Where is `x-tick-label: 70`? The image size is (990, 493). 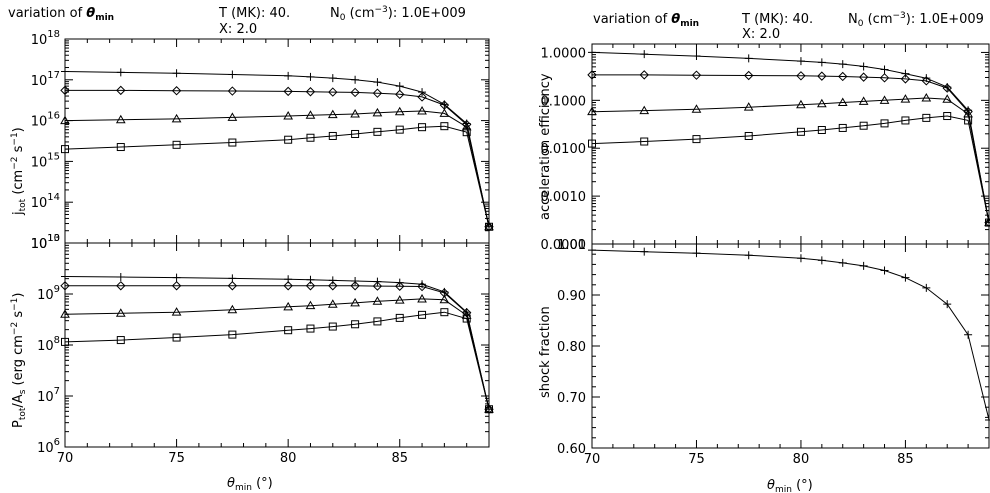
x-tick-label: 70 is located at coordinates (65, 458).